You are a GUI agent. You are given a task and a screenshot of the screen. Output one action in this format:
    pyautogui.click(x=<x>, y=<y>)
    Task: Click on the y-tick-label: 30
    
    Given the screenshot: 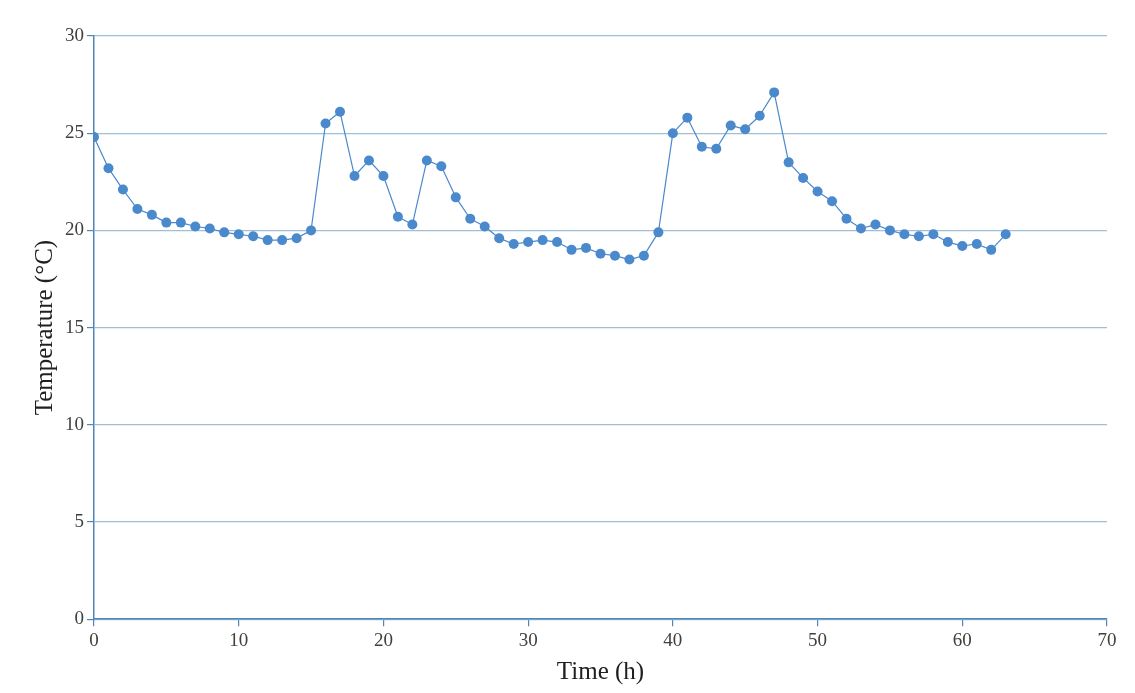 What is the action you would take?
    pyautogui.click(x=74, y=34)
    